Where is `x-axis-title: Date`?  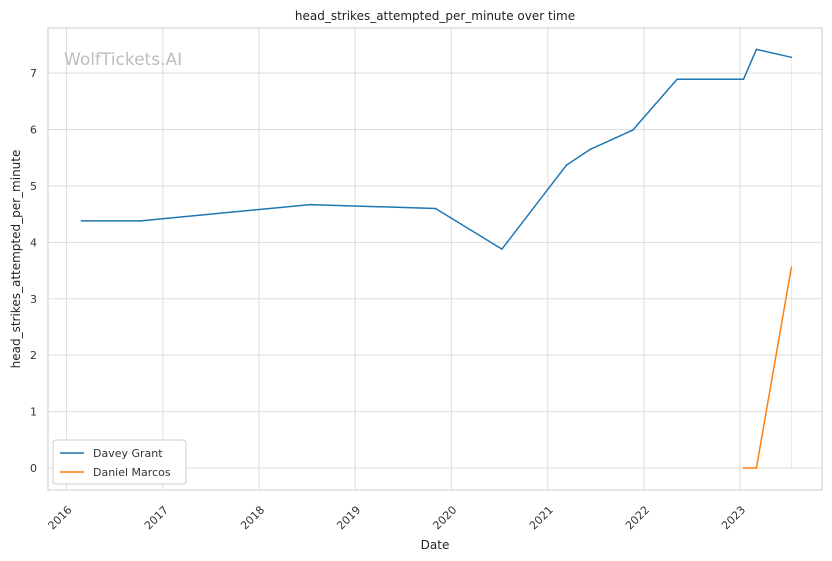
x-axis-title: Date is located at coordinates (435, 545).